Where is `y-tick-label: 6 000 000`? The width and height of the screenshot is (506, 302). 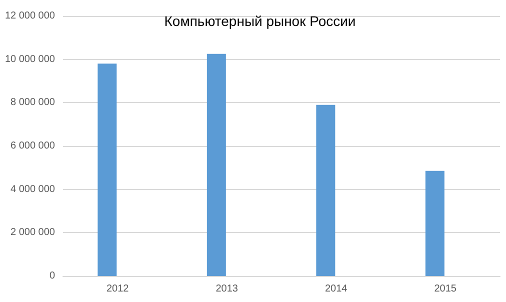
y-tick-label: 6 000 000 is located at coordinates (33, 146).